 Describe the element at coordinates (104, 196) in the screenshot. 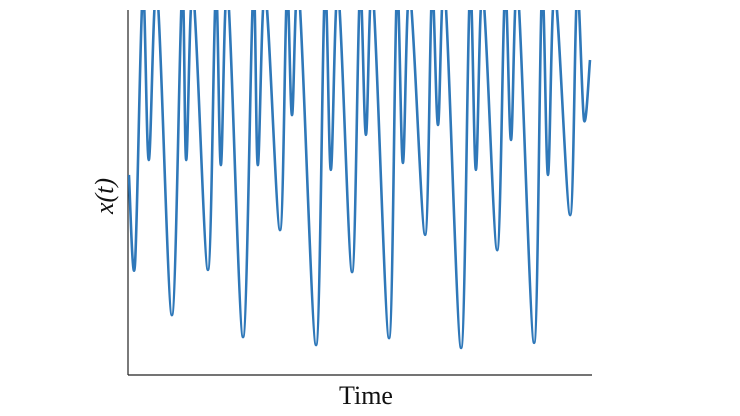

I see `y-axis-label: x(t)` at that location.